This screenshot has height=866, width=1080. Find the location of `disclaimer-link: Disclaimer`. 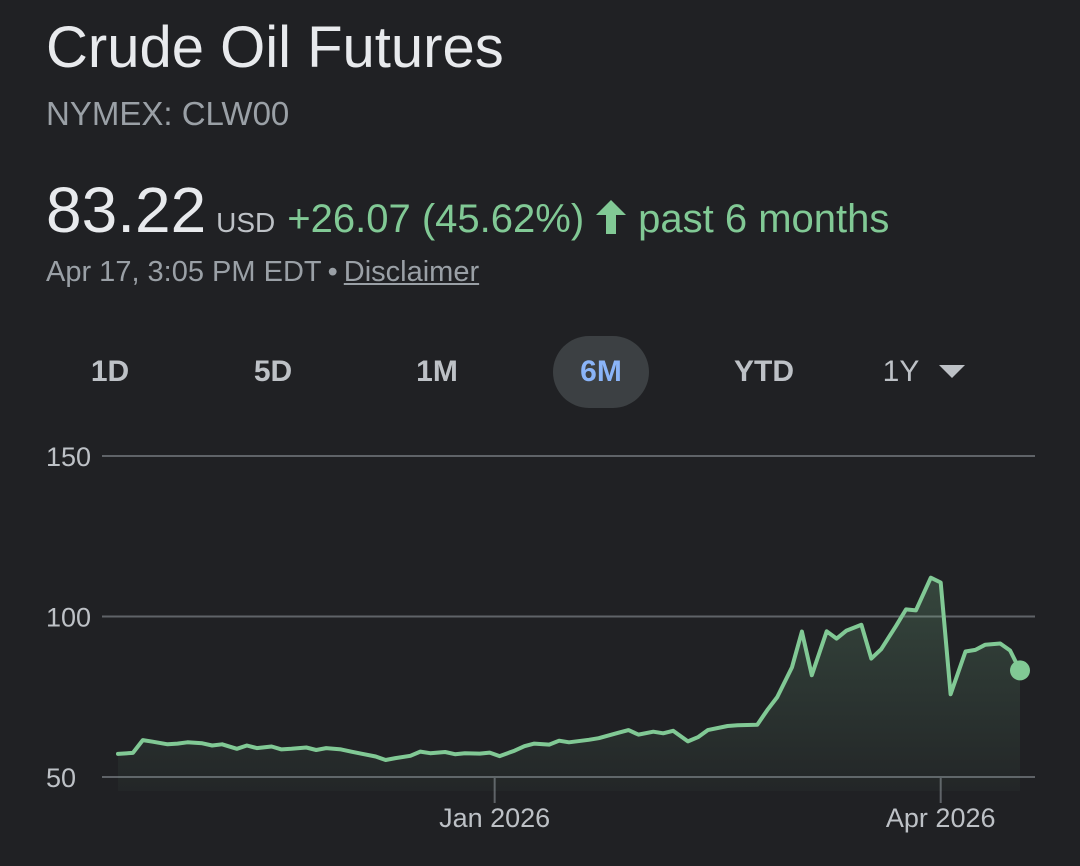

disclaimer-link: Disclaimer is located at coordinates (411, 272).